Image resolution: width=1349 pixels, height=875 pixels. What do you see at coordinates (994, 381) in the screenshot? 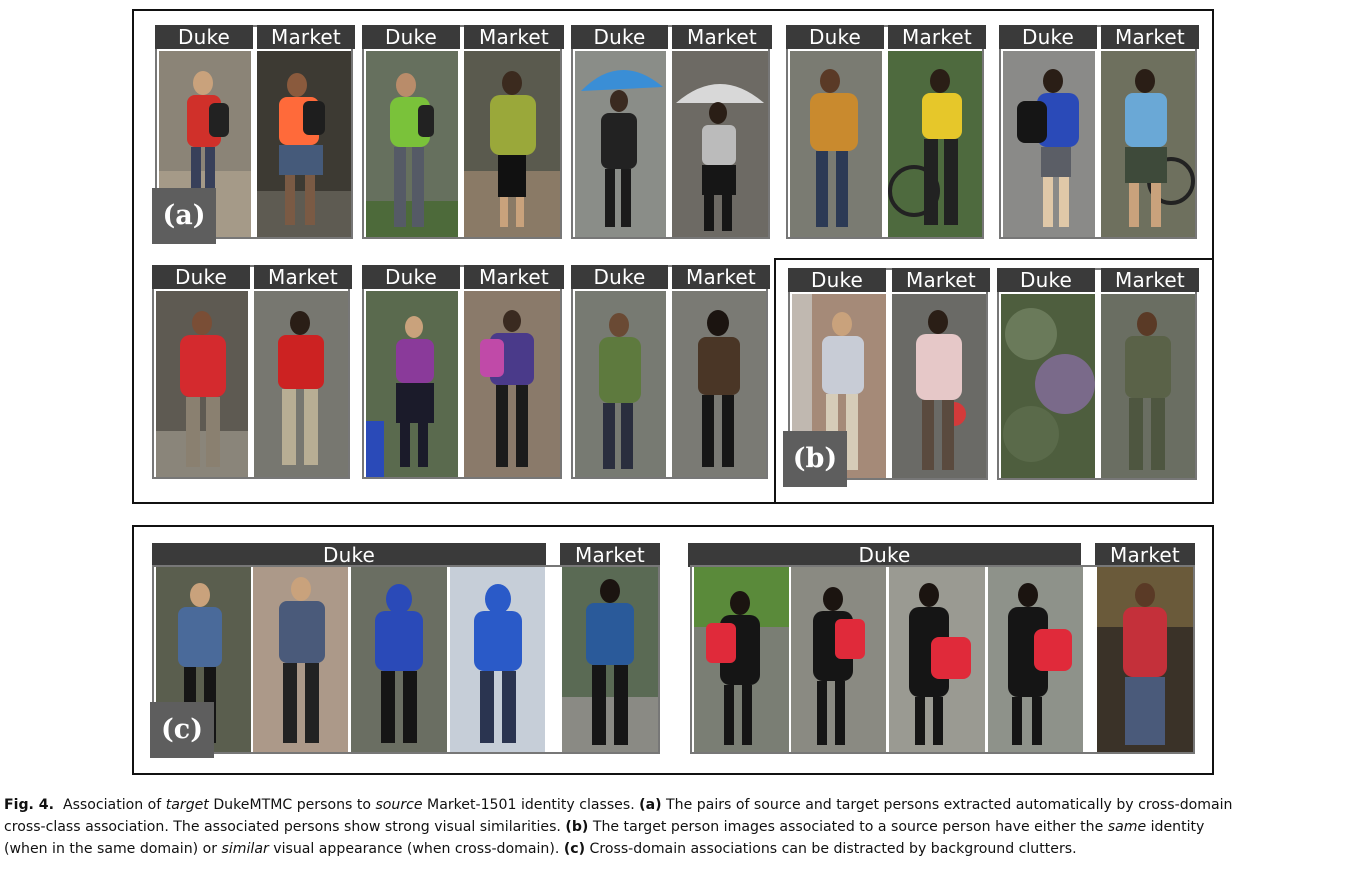
I see `figure-panel-b-frame` at bounding box center [994, 381].